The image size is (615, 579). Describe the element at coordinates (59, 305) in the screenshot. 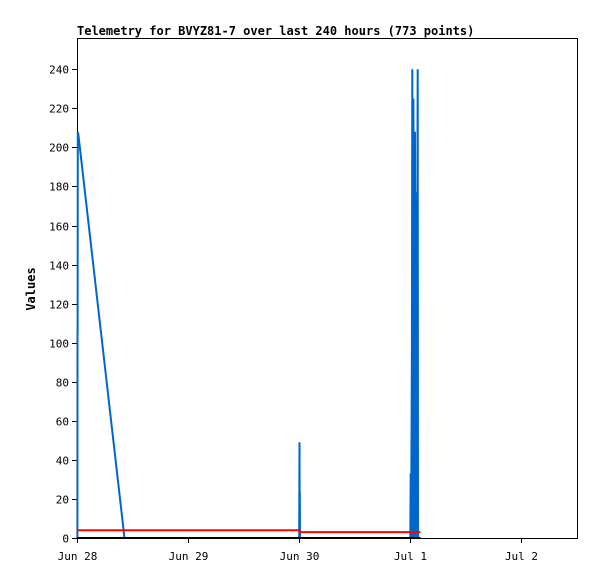

I see `y-tick-label: 120` at that location.